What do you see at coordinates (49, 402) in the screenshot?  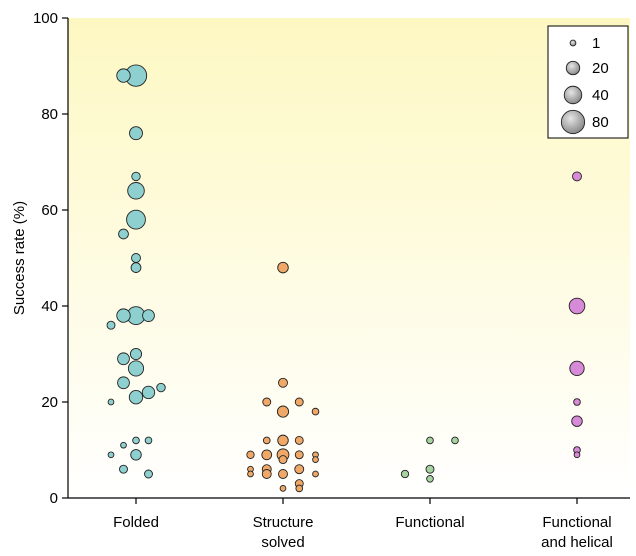 I see `y-tick-label: 20` at bounding box center [49, 402].